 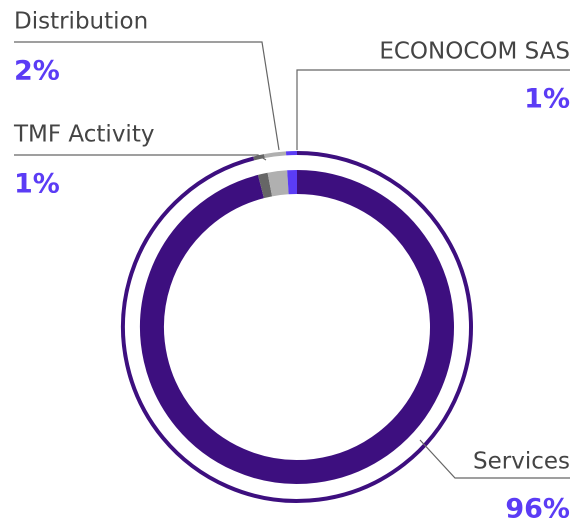 I want to click on value-label: 96%, so click(x=537, y=509).